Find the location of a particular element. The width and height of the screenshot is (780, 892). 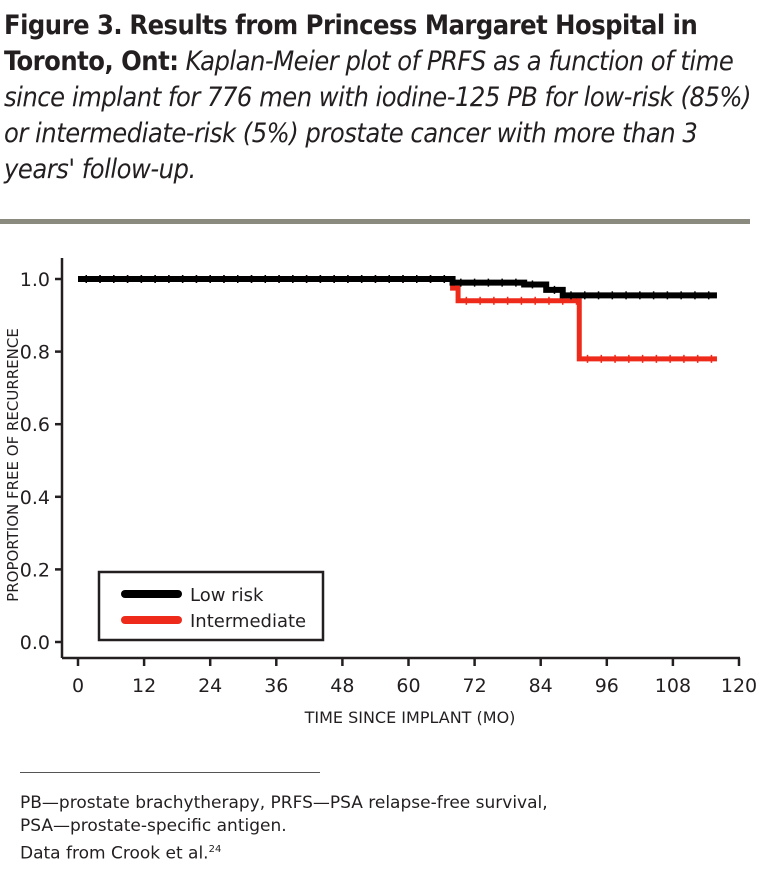

x-tick-label: 12 is located at coordinates (144, 686).